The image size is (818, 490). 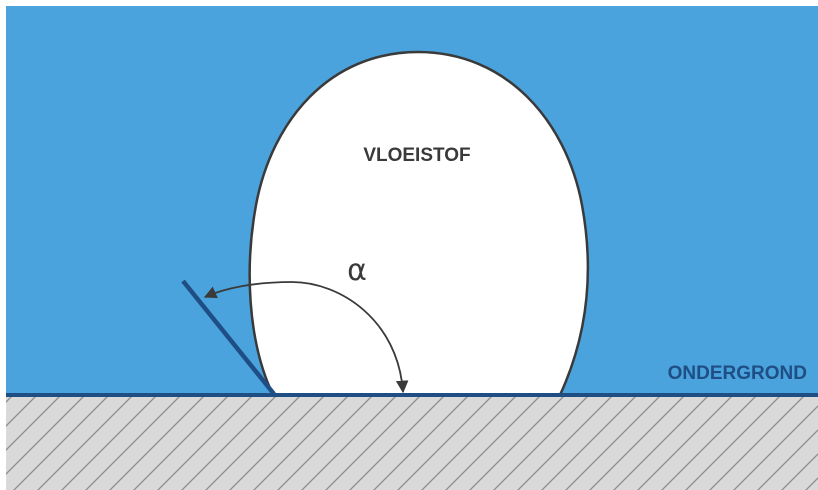 What do you see at coordinates (416, 155) in the screenshot?
I see `liquid-label: VLOEISTOF` at bounding box center [416, 155].